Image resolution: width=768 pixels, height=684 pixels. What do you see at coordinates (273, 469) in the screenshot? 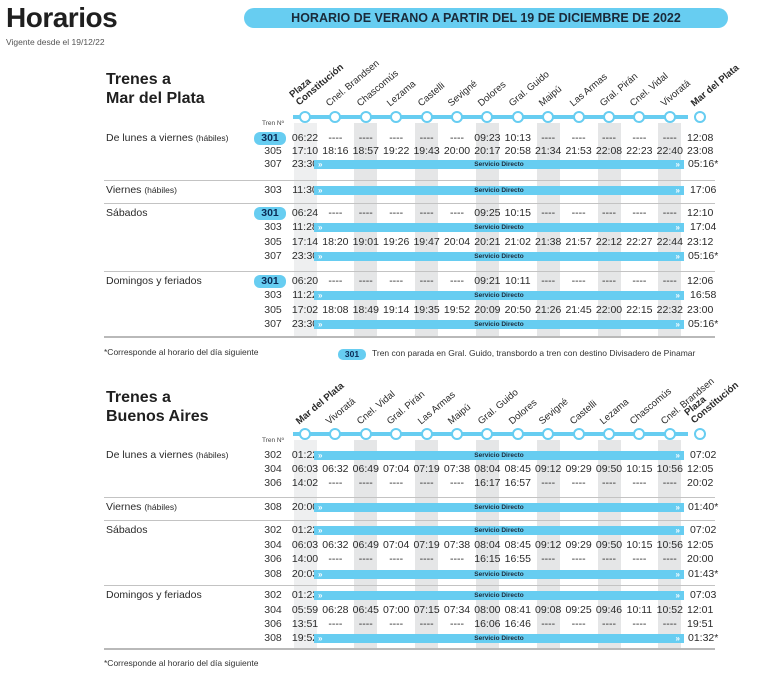
I see `train-number: 304` at bounding box center [273, 469].